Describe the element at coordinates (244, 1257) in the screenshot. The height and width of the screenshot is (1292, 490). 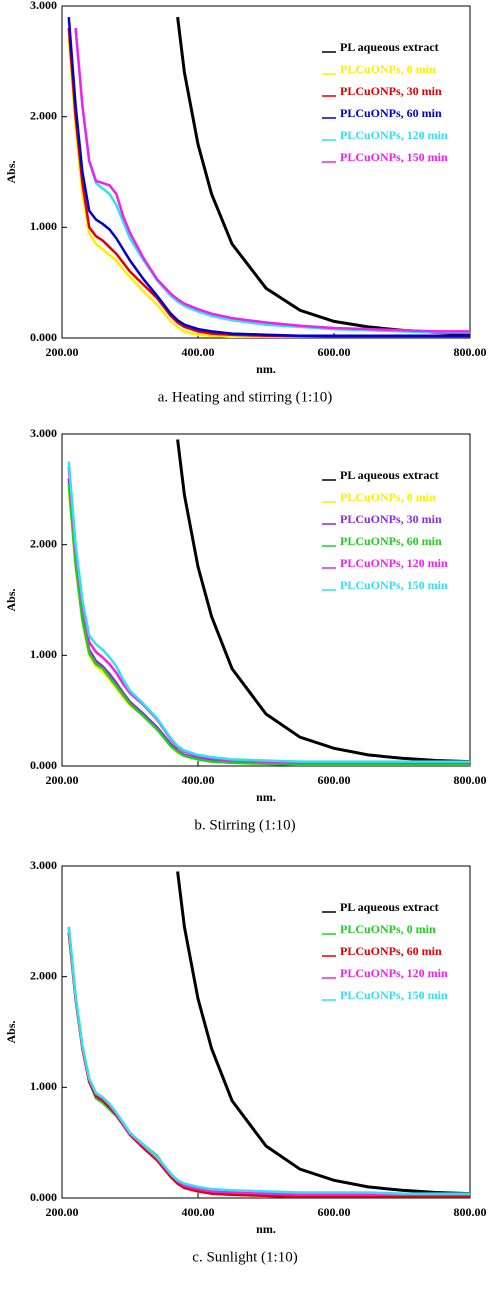
I see `caption: c. Sunlight (1:10)` at that location.